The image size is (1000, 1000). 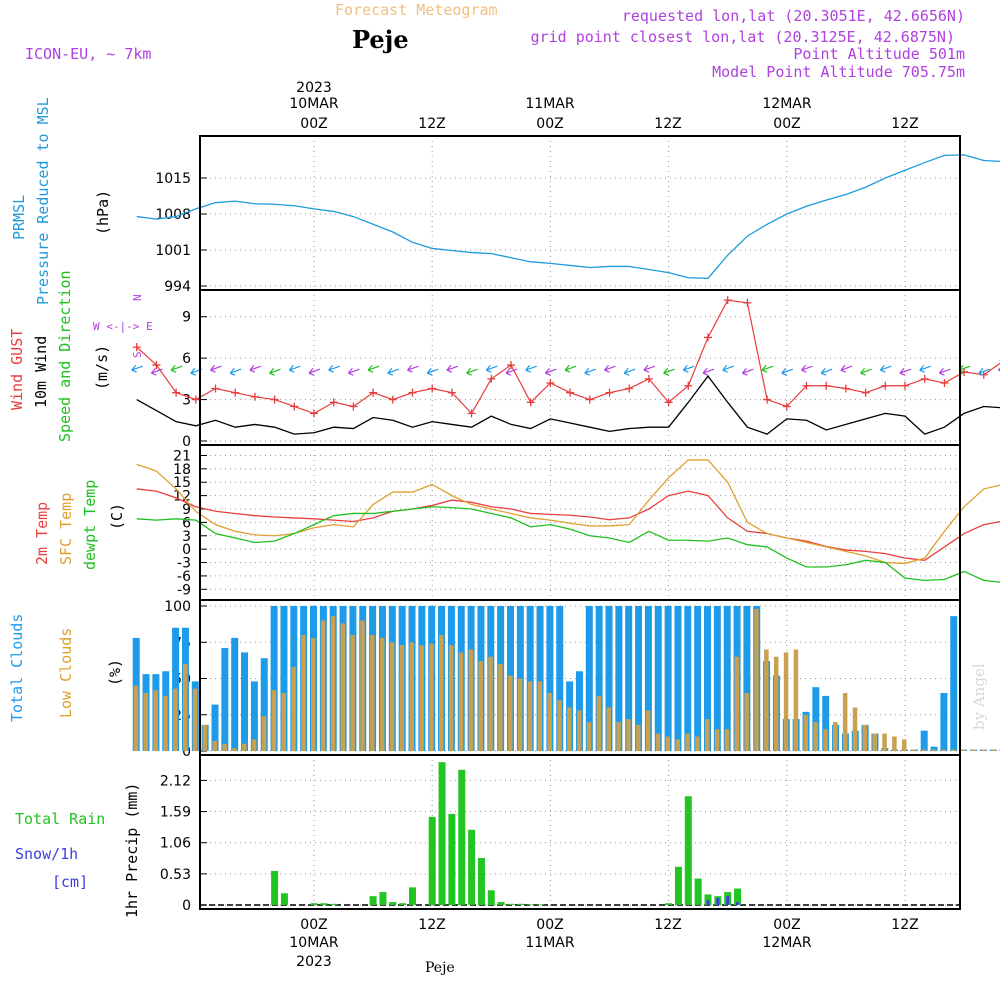 I want to click on precip-panel, so click(x=580, y=832).